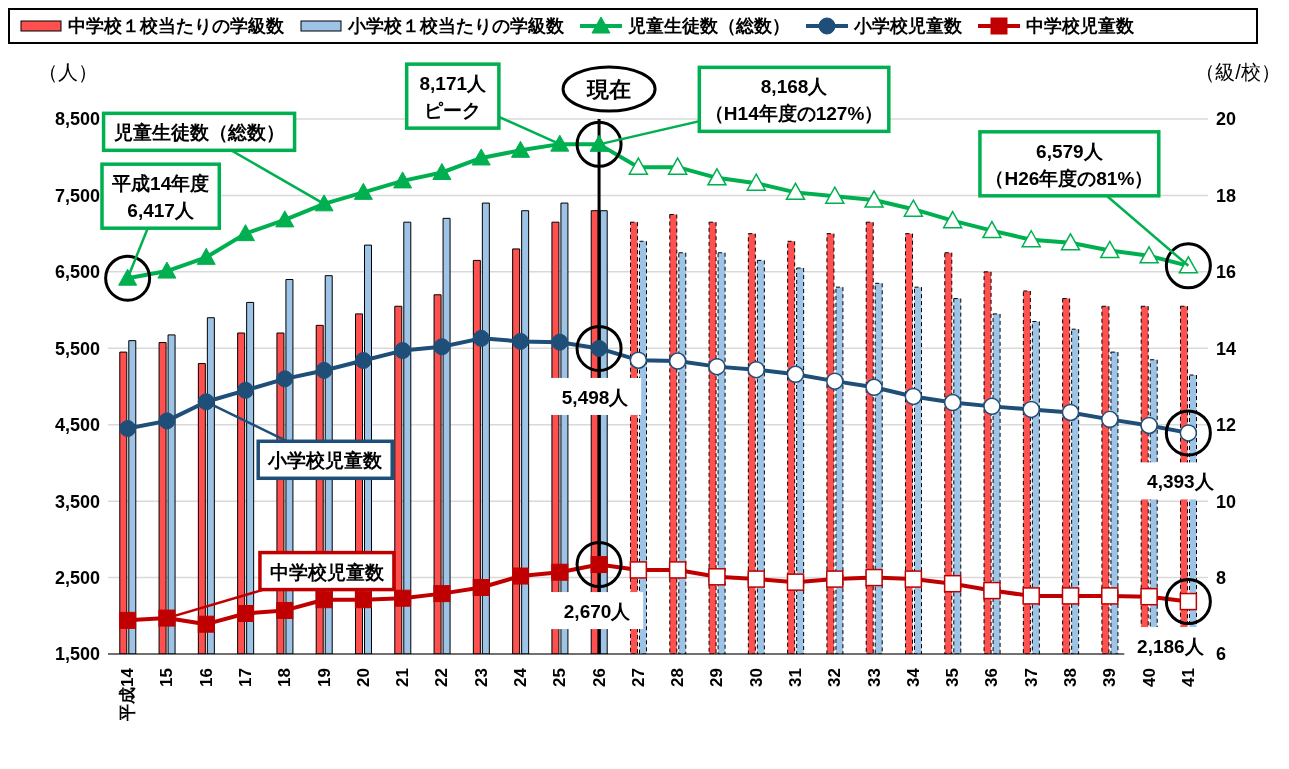 The width and height of the screenshot is (1289, 769). Describe the element at coordinates (453, 97) in the screenshot. I see `annotation: 8,171人ピーク` at that location.